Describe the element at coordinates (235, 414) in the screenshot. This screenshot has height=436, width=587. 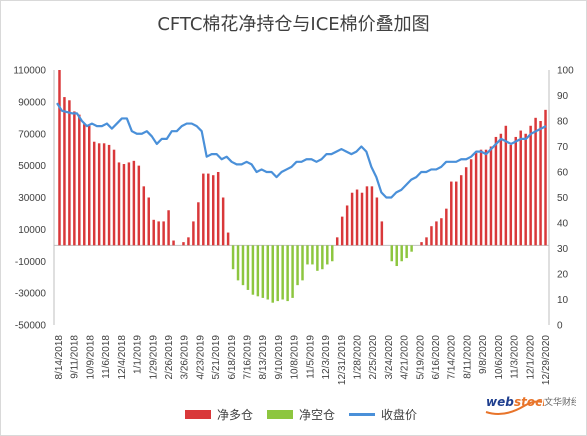
I see `legend-label-net-long: 净多仓` at that location.